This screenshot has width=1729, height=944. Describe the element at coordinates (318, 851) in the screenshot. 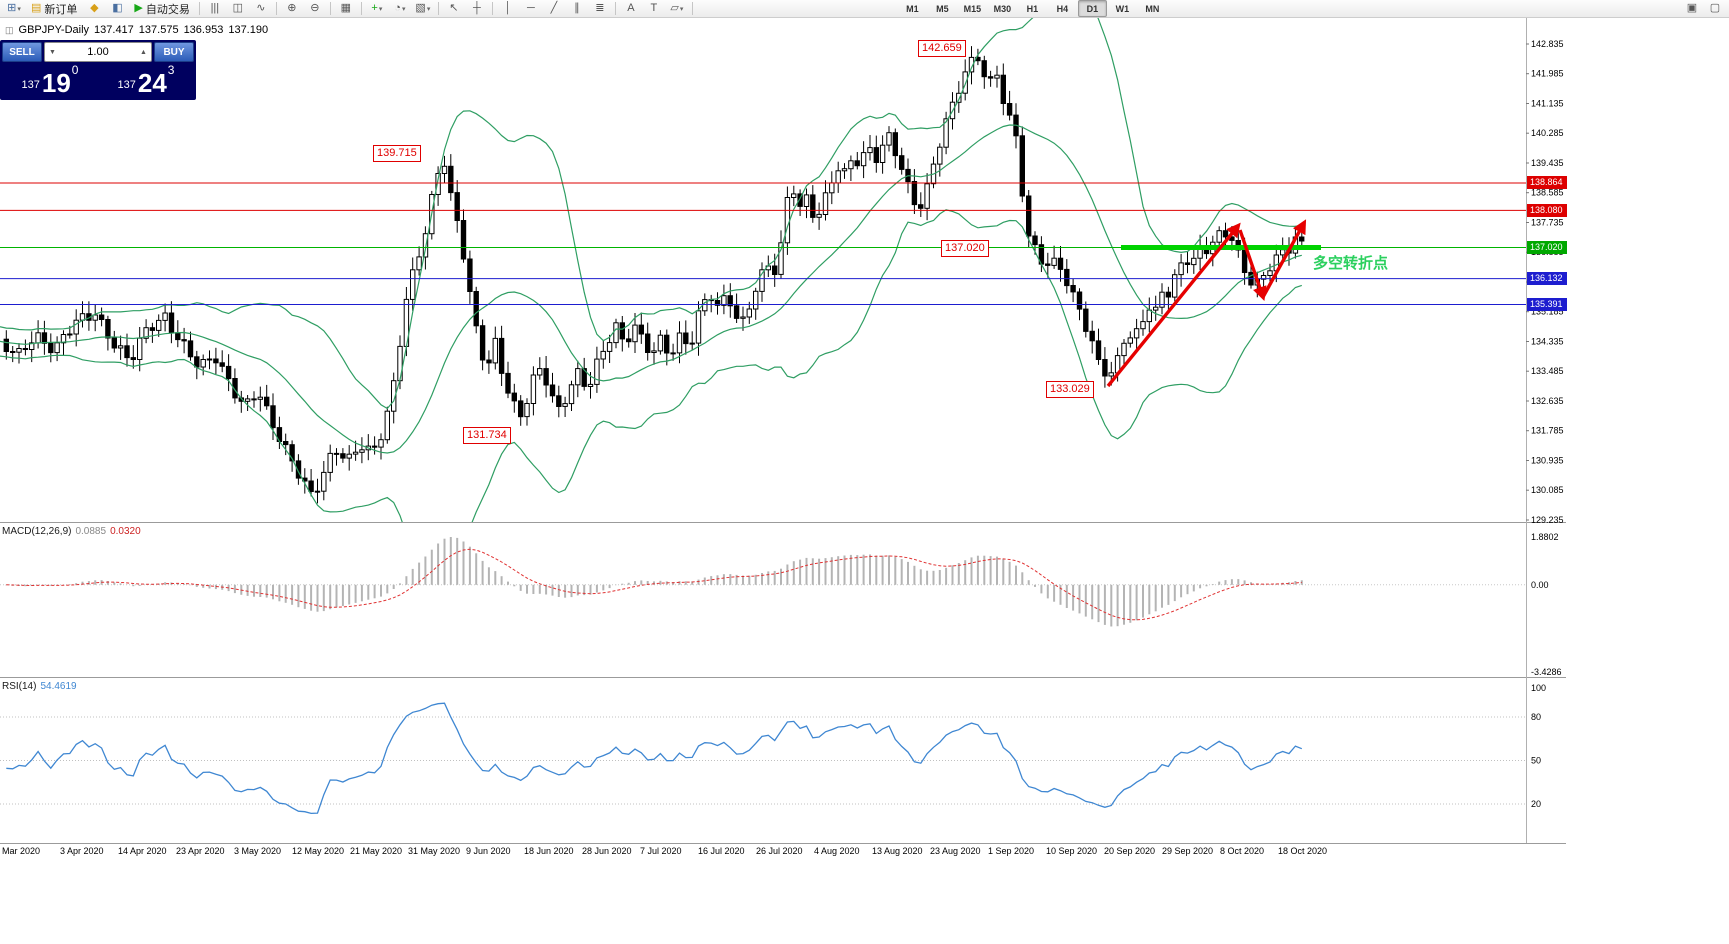

I see `svg-text: 12 May 2020` at that location.